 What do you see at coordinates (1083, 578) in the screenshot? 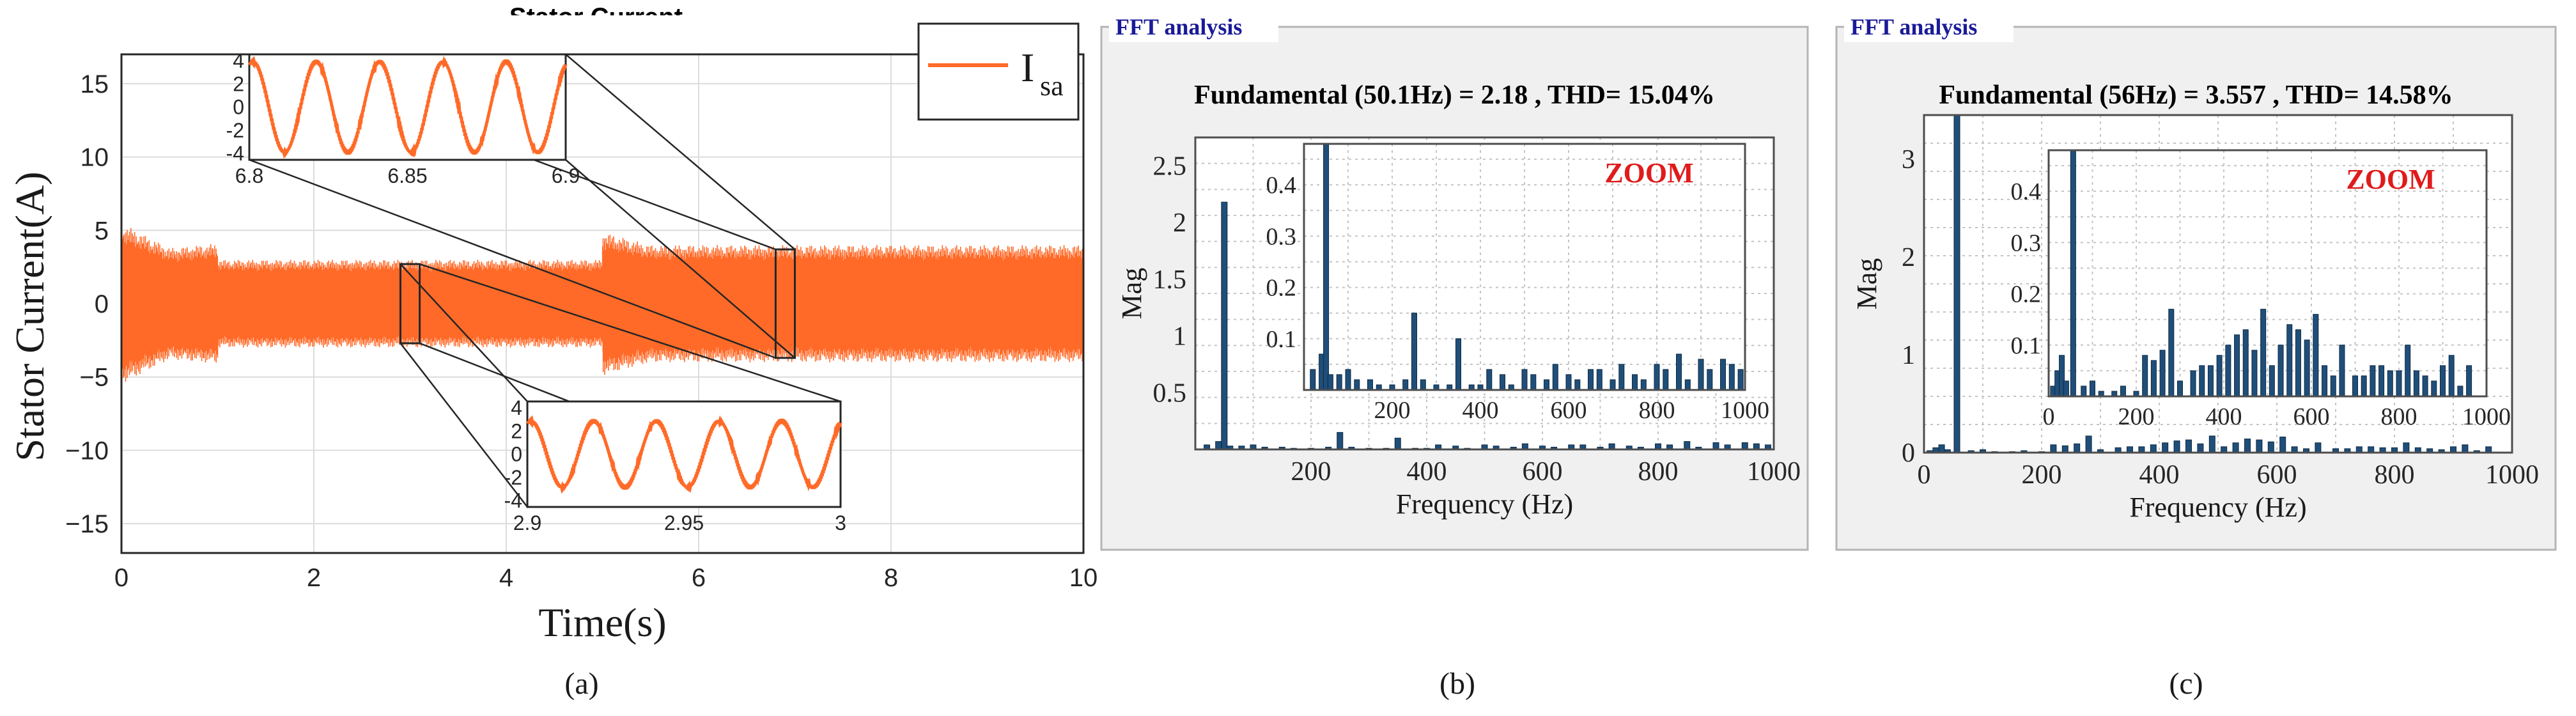
I see `x-tick-label: 10` at bounding box center [1083, 578].